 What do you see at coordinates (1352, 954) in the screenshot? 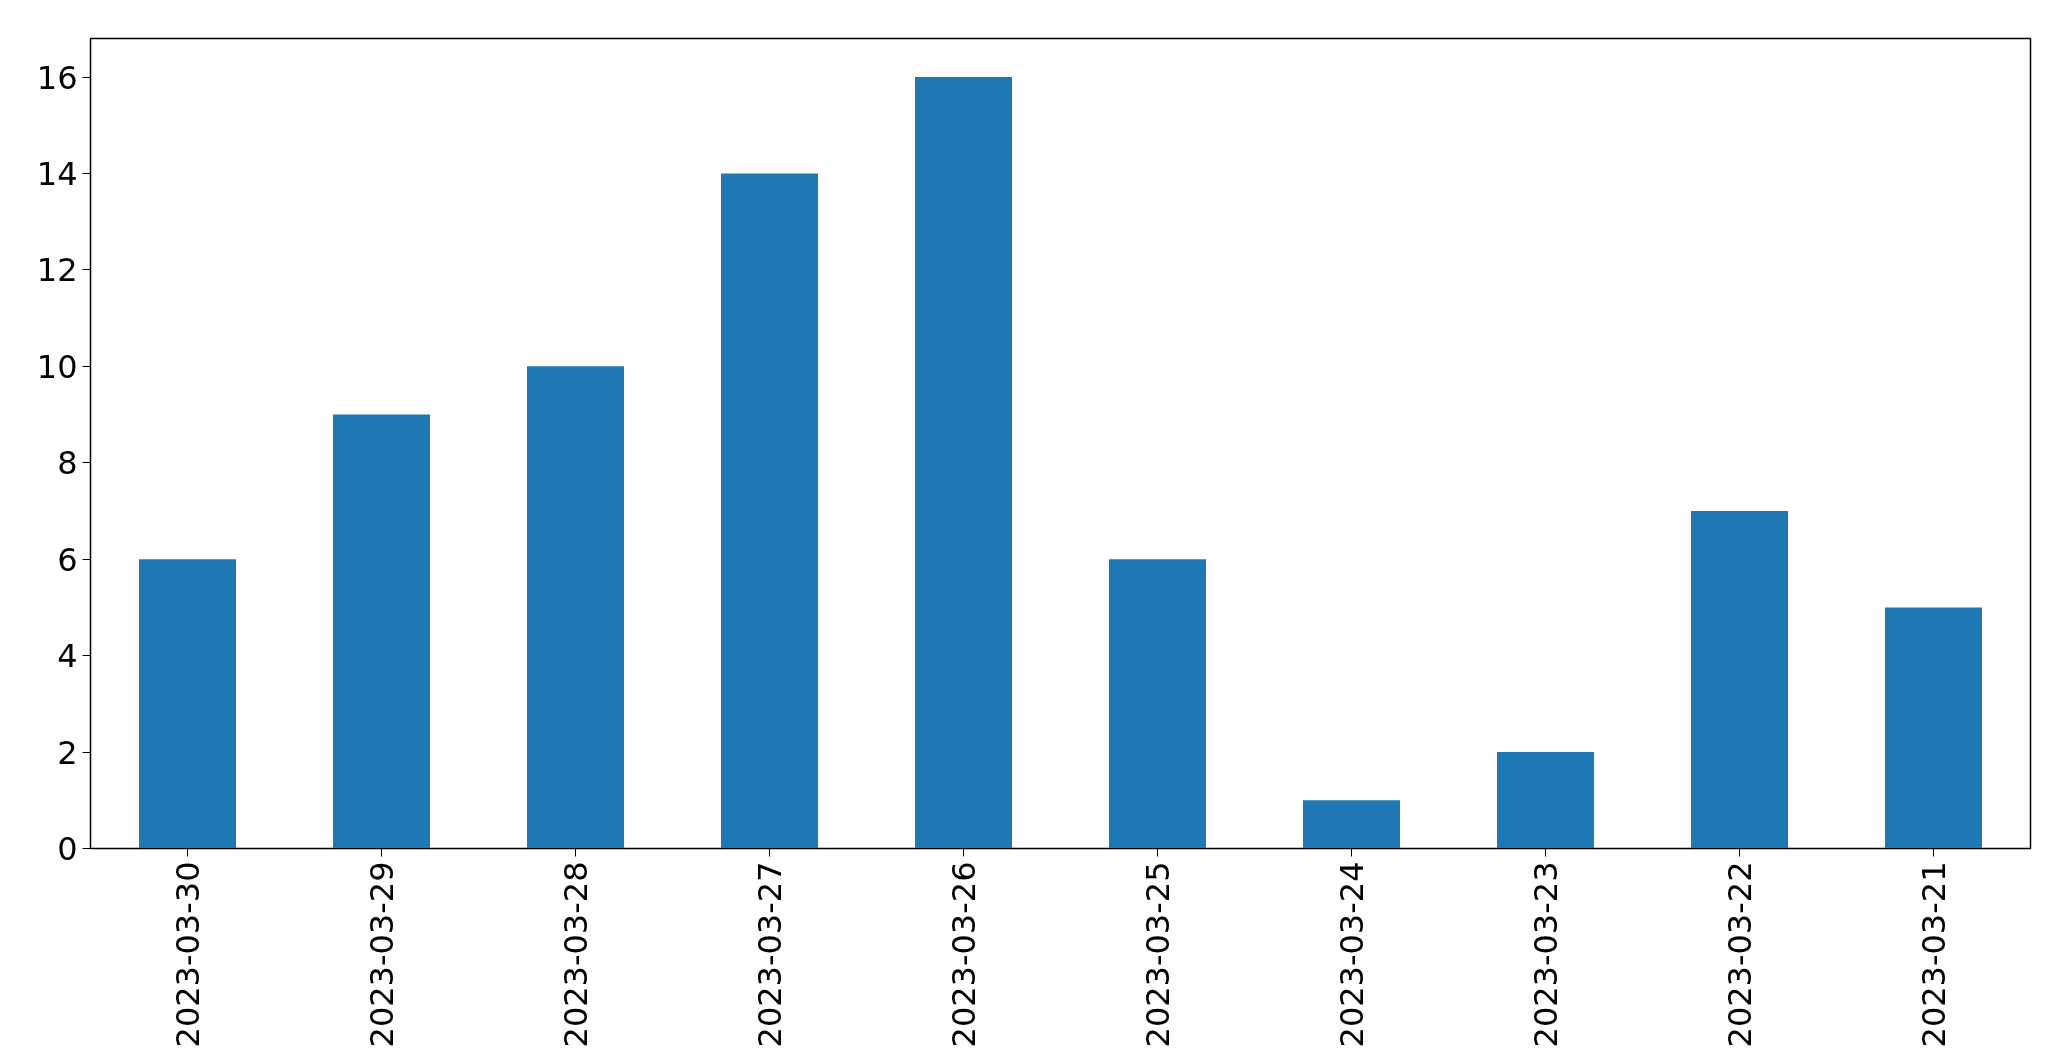
I see `x-tick-label: 2023-03-24` at bounding box center [1352, 954].